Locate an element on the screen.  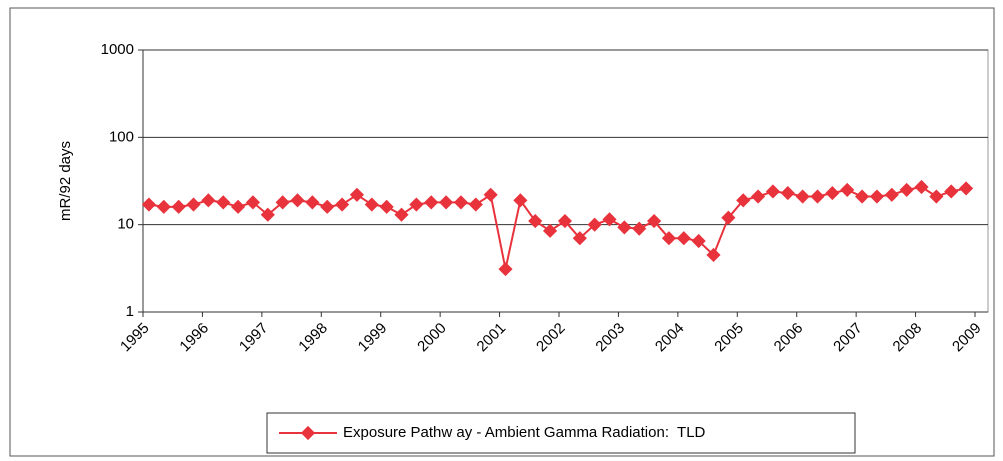
legend-box is located at coordinates (561, 433).